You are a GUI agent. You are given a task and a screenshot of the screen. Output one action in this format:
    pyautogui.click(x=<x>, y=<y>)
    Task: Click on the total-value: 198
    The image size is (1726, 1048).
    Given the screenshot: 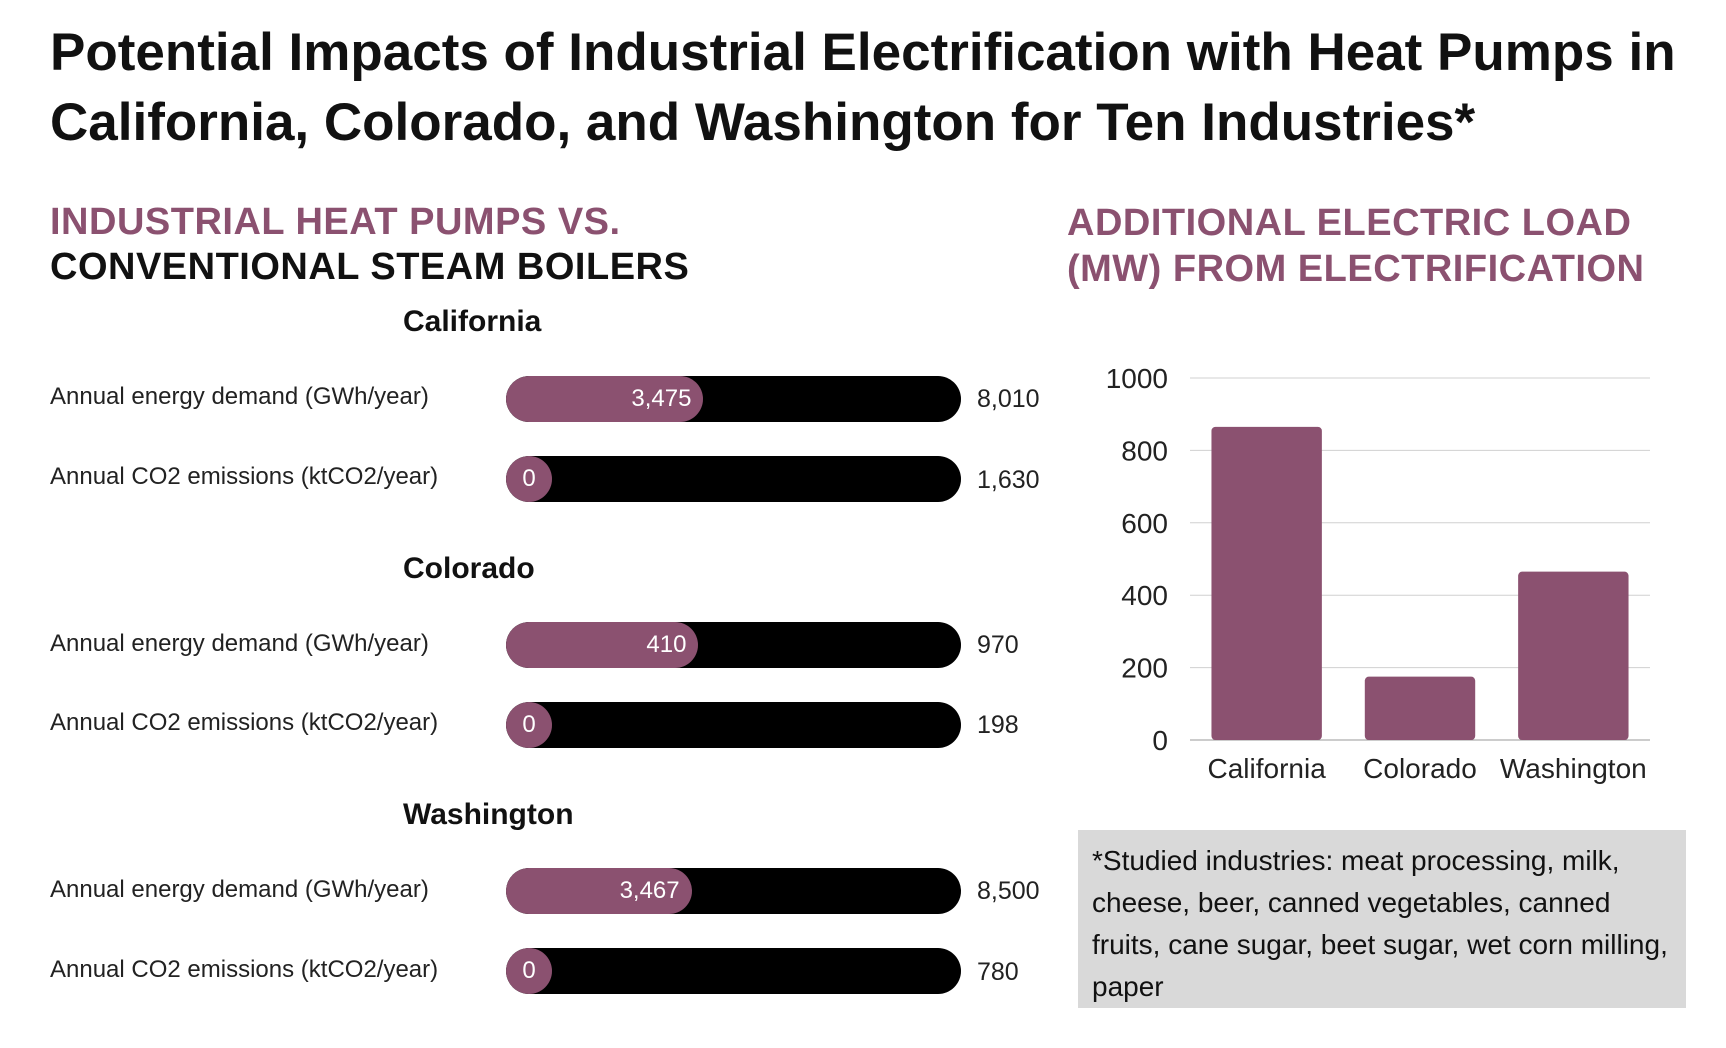 What is the action you would take?
    pyautogui.click(x=998, y=725)
    